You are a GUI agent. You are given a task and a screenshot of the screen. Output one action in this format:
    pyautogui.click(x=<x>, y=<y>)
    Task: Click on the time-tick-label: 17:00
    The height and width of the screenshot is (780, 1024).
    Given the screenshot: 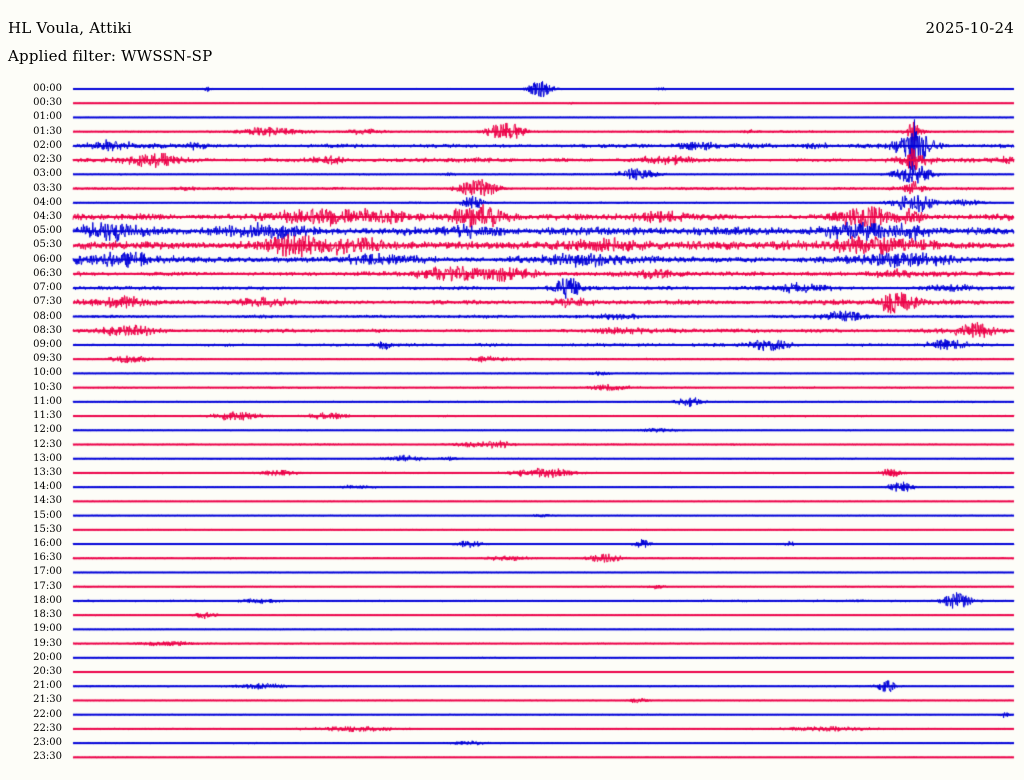 What is the action you would take?
    pyautogui.click(x=47, y=572)
    